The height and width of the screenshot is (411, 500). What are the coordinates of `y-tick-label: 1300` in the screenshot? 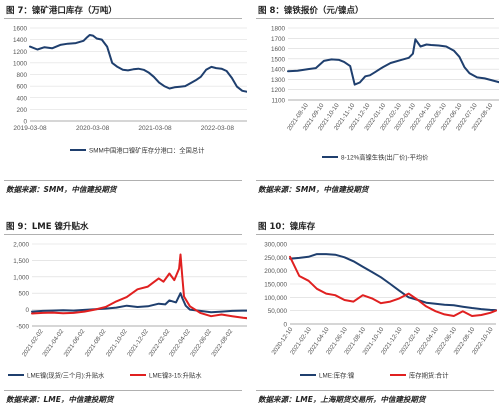 It's located at (278, 80).